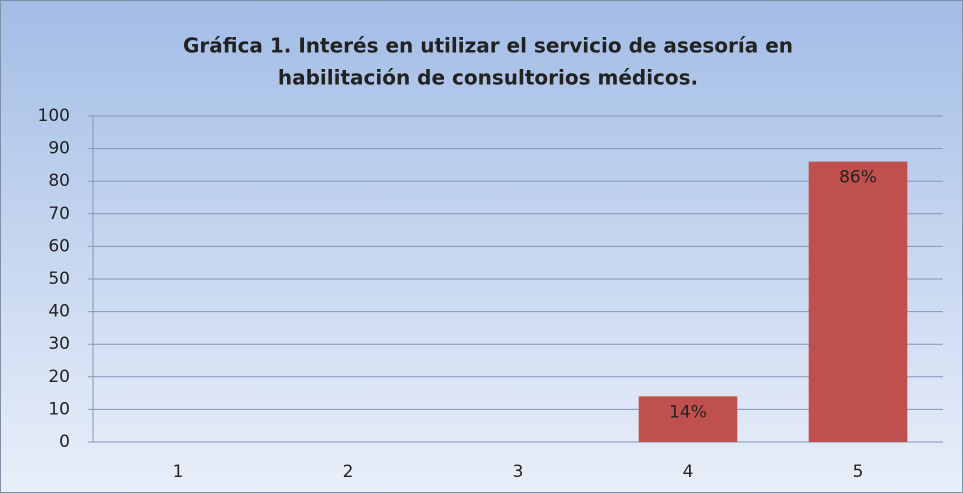 Image resolution: width=963 pixels, height=493 pixels. I want to click on y-tick-label: 50, so click(59, 279).